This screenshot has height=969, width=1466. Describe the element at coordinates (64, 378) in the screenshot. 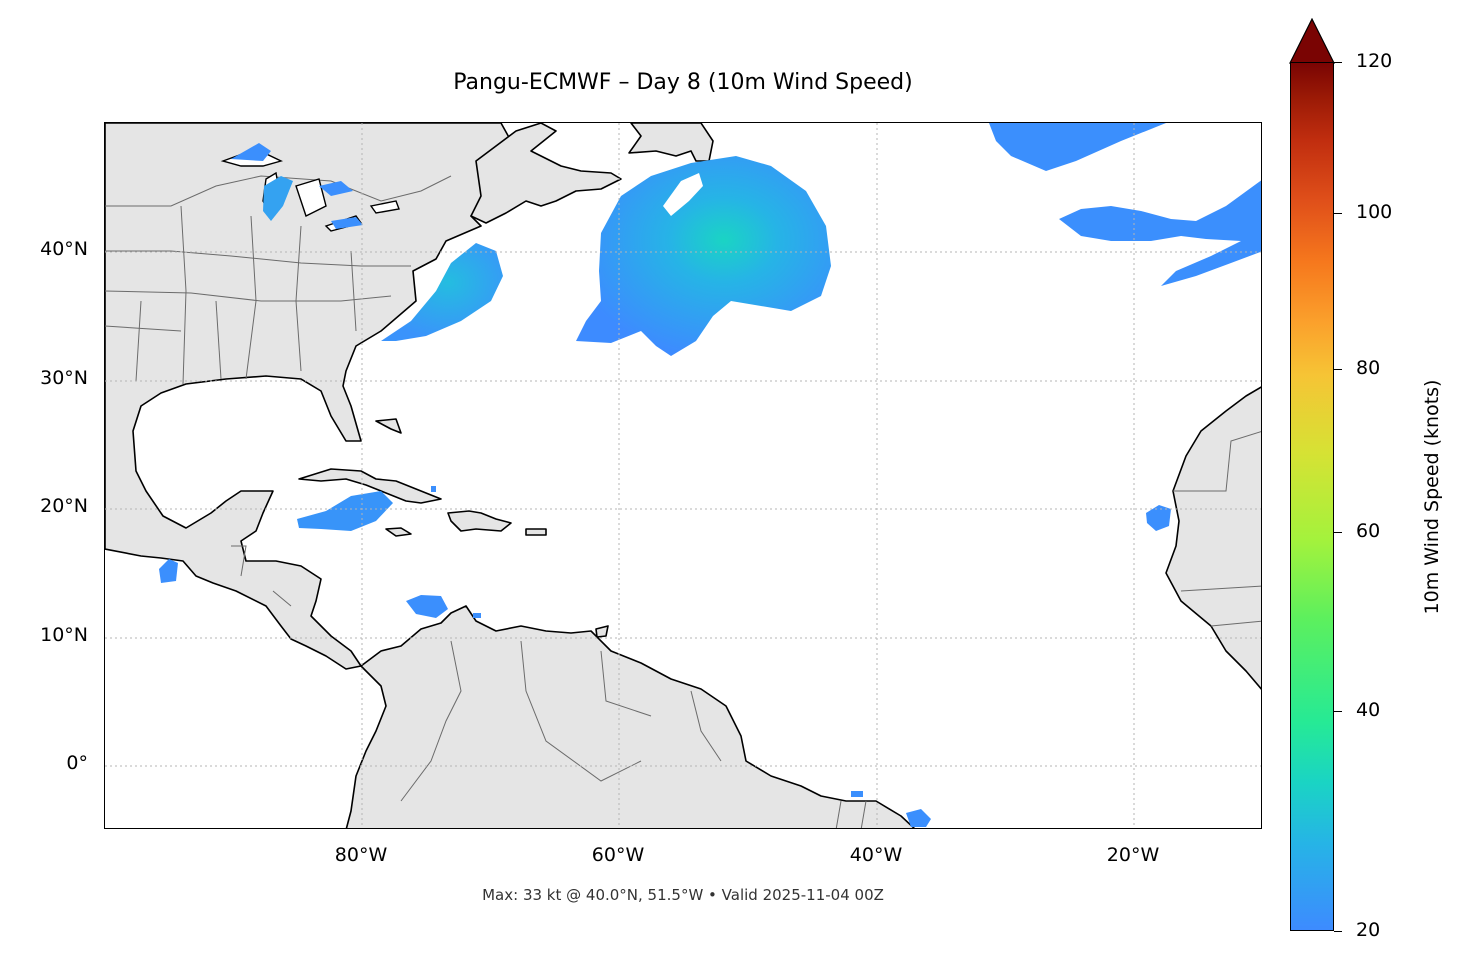

I see `lat-label-30n: 30°N` at that location.